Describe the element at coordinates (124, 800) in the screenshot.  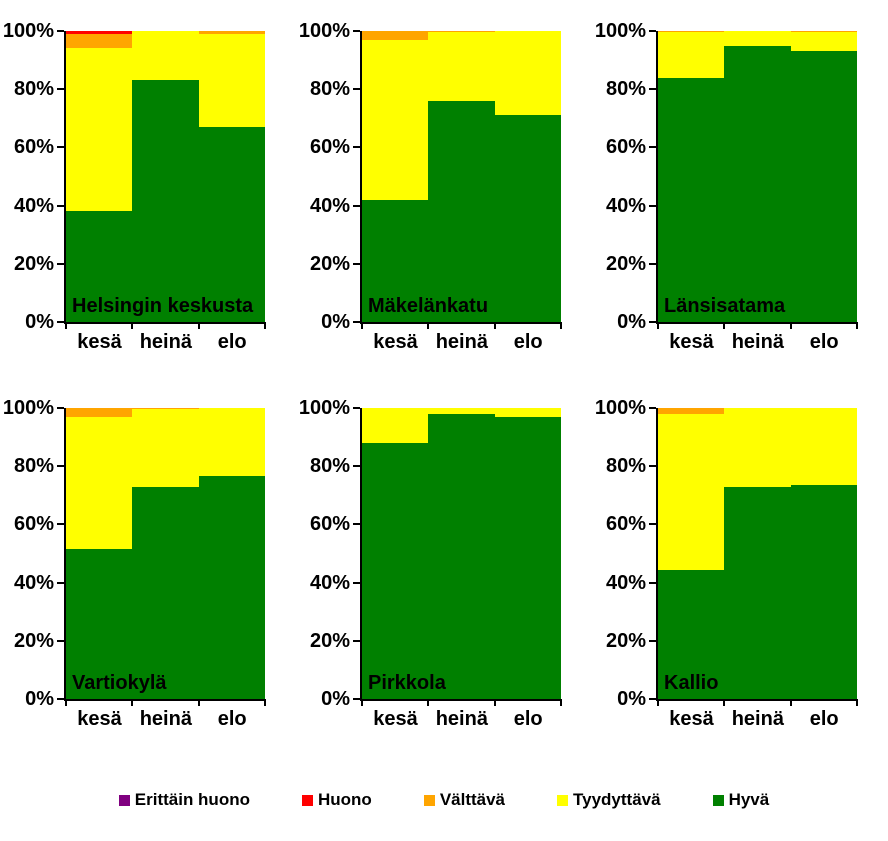
I see `legend-swatch-eritt-in-huono` at that location.